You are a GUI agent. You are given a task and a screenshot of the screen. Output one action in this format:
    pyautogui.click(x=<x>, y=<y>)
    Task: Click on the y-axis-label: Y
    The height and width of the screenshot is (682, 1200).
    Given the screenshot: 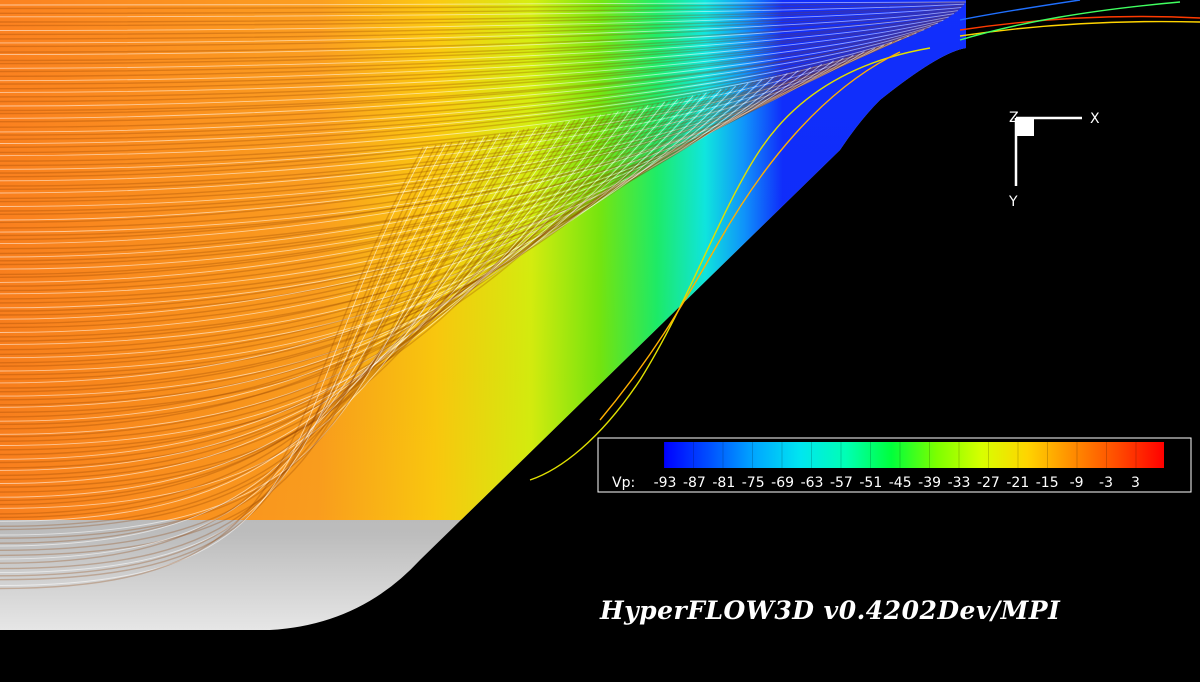 What is the action you would take?
    pyautogui.click(x=1013, y=202)
    